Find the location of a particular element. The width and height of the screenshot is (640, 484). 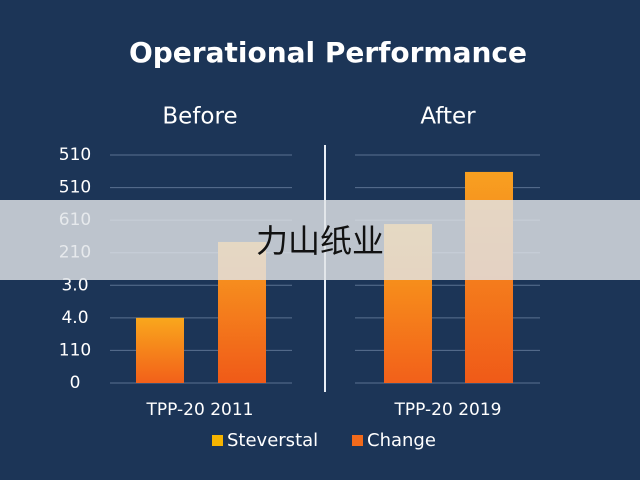

y-tick-label: 3.0 is located at coordinates (74, 285).